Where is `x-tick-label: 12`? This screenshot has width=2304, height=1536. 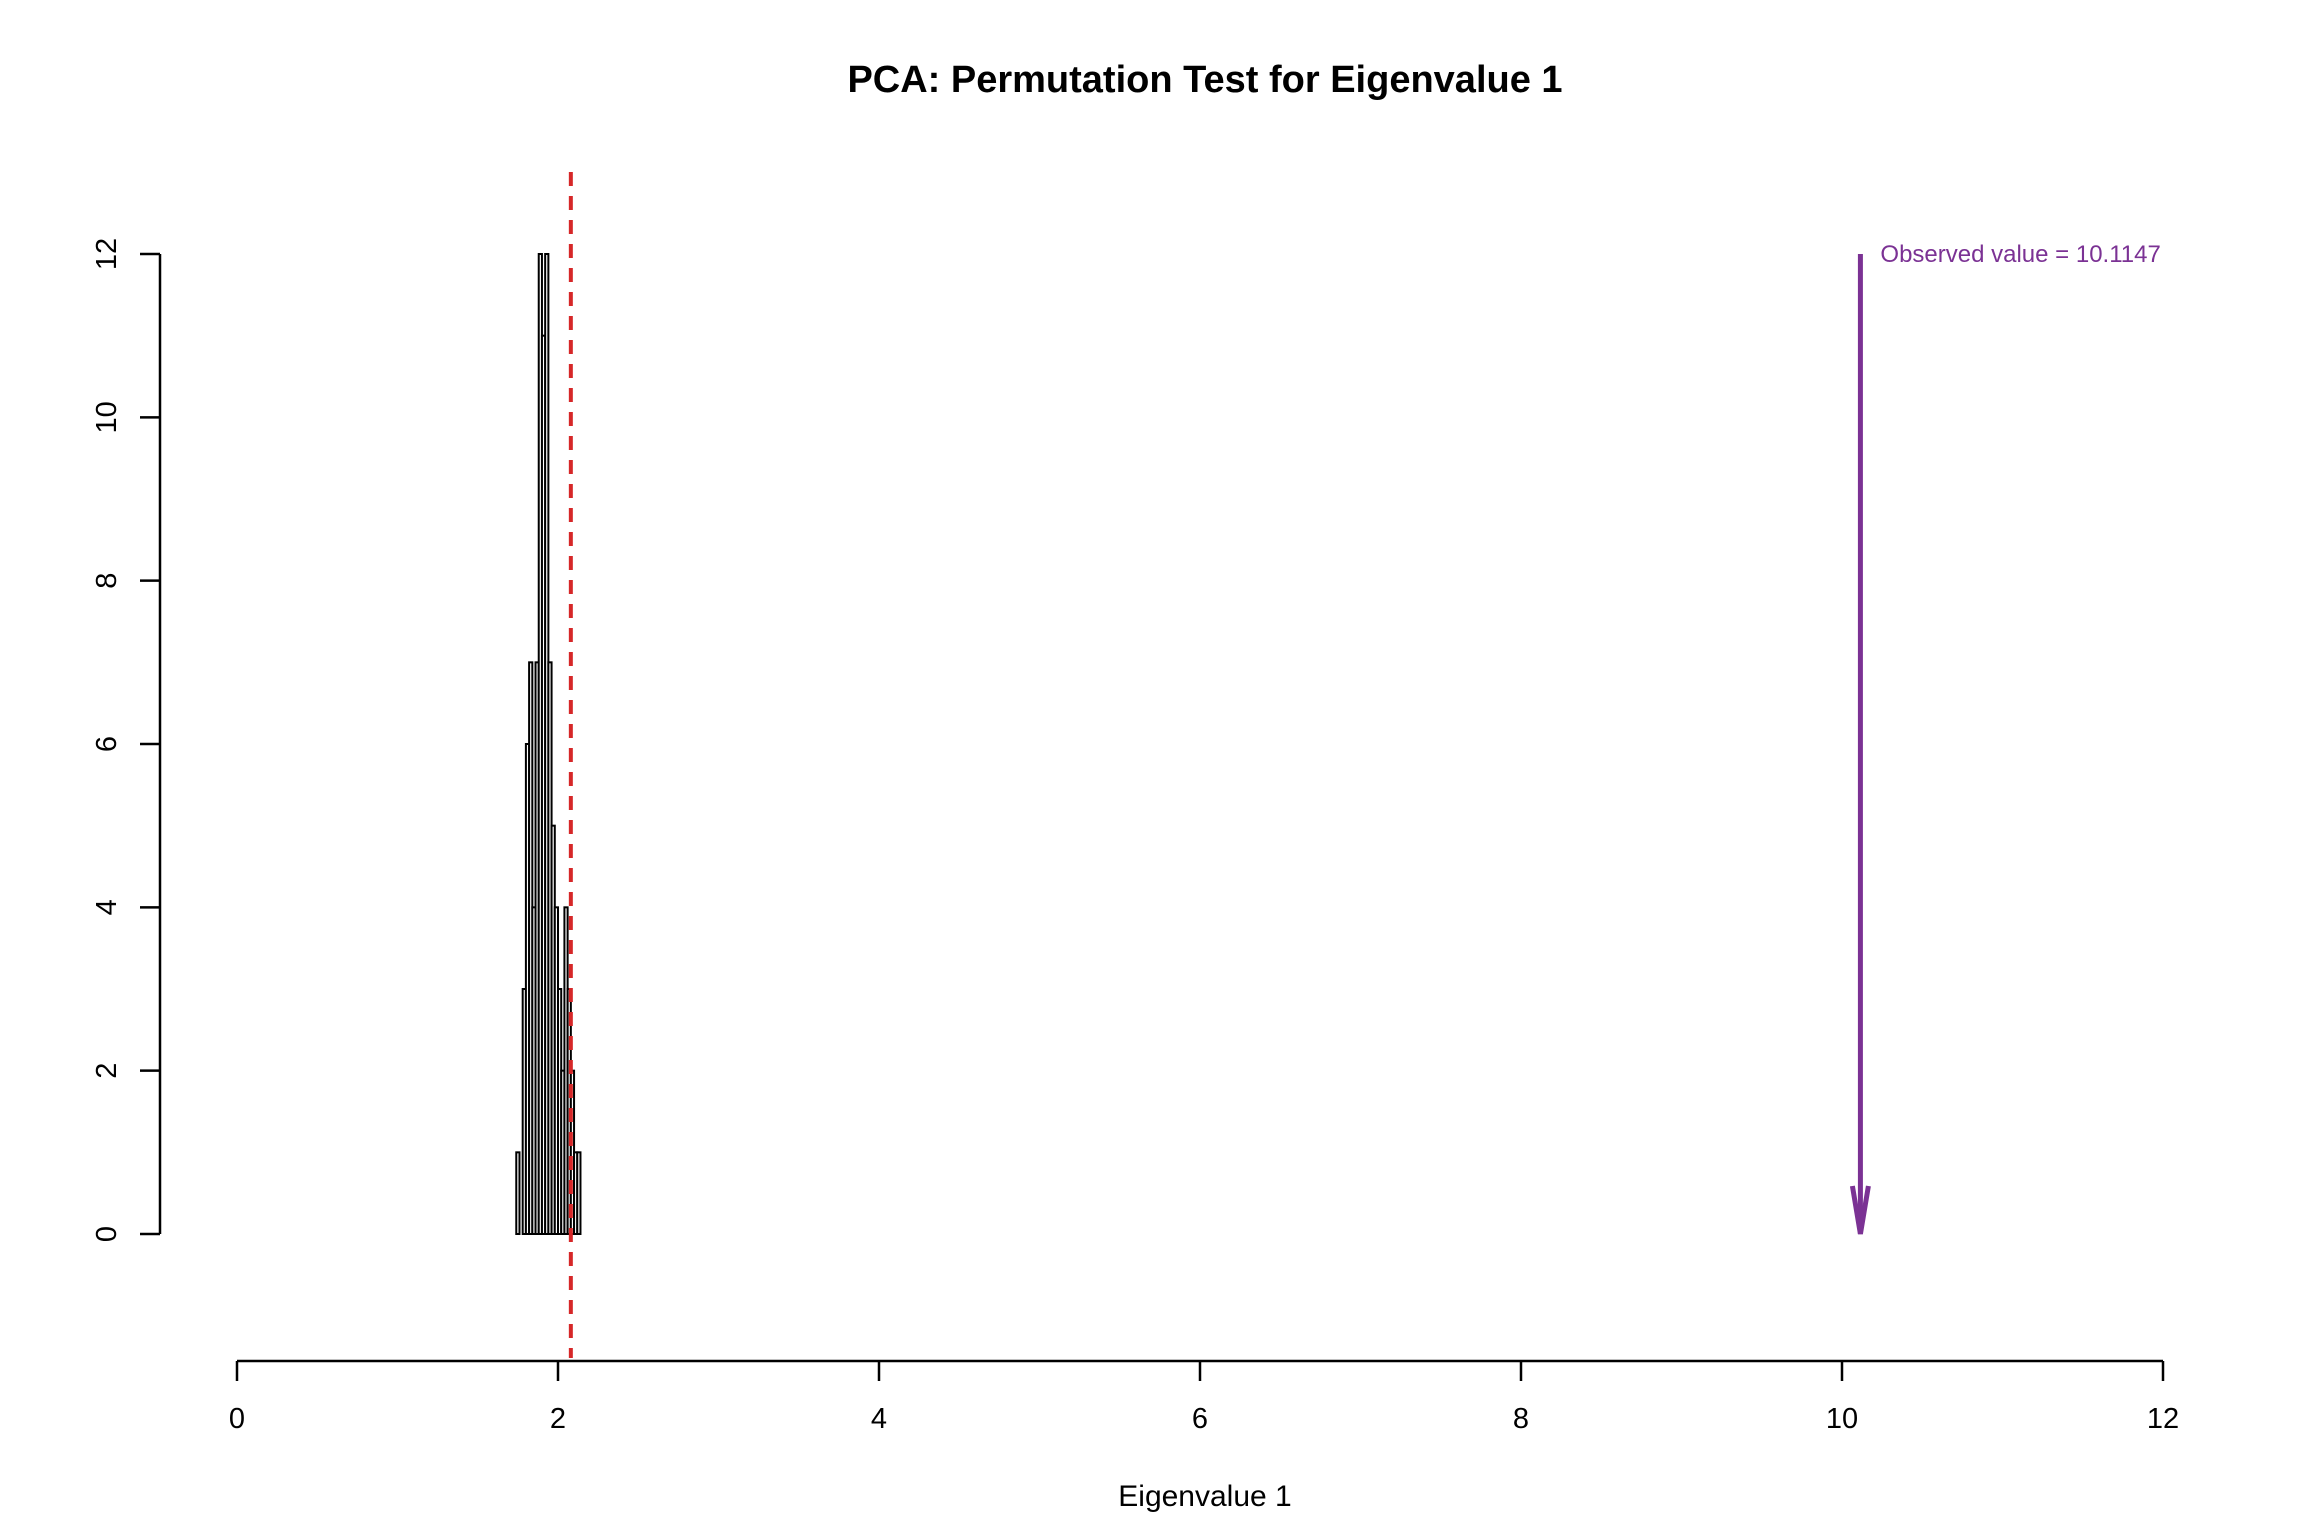
x-tick-label: 12 is located at coordinates (2163, 1419).